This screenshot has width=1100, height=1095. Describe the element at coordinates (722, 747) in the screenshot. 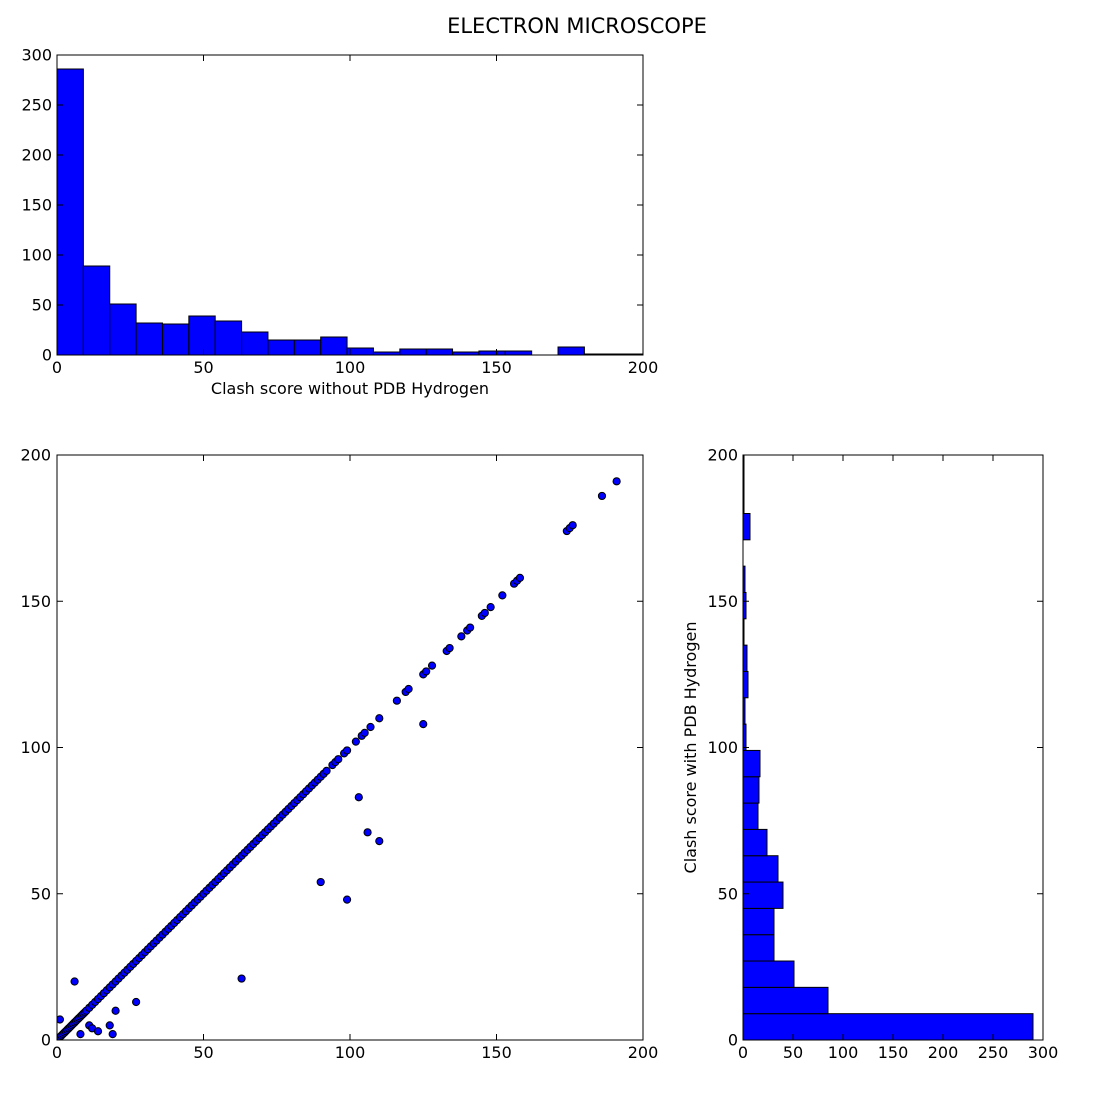

I see `right-hist-ytick-label-2: 100` at that location.